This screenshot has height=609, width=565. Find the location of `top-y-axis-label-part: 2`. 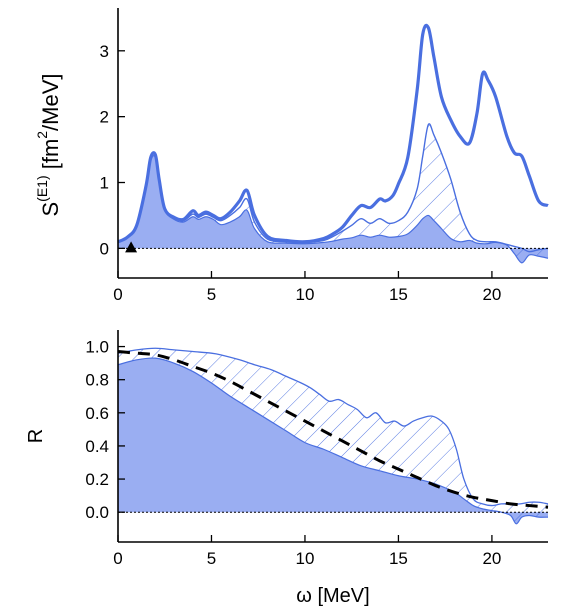

top-y-axis-label-part: 2 is located at coordinates (42, 135).